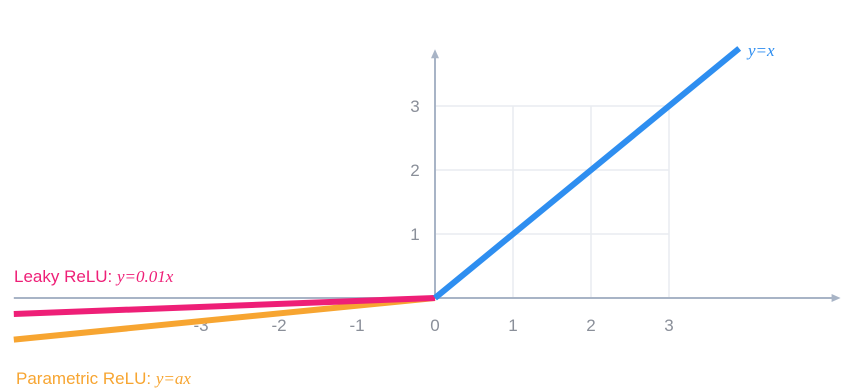  I want to click on relu-formula: y=x, so click(760, 50).